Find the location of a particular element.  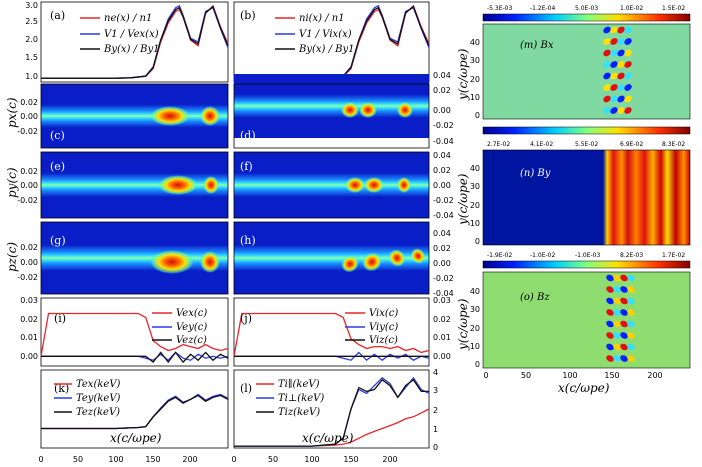

h-ytick-3: 0.00 is located at coordinates (442, 263).